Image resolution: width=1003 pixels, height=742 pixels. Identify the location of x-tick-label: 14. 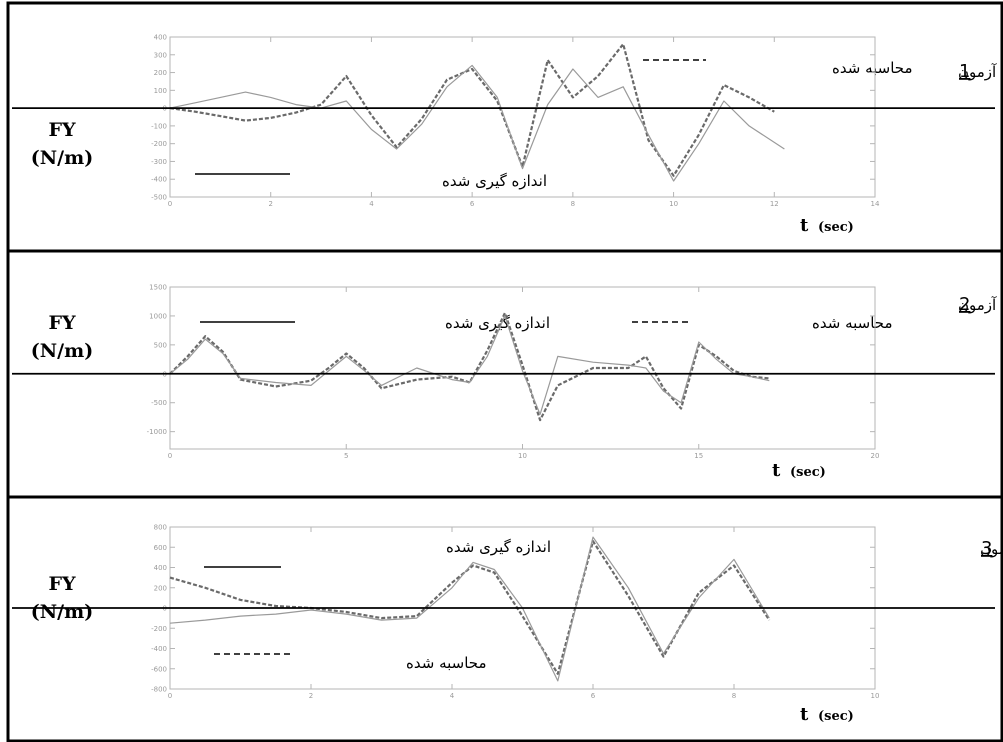
(875, 204).